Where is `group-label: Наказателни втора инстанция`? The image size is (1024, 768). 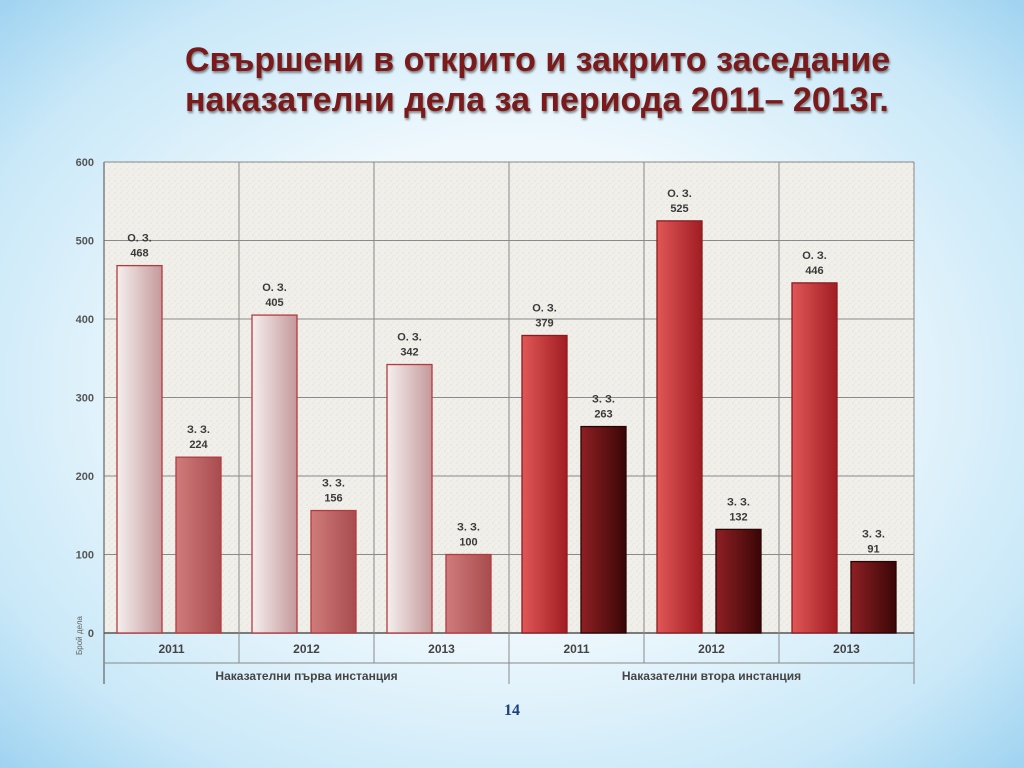
group-label: Наказателни втора инстанция is located at coordinates (711, 676).